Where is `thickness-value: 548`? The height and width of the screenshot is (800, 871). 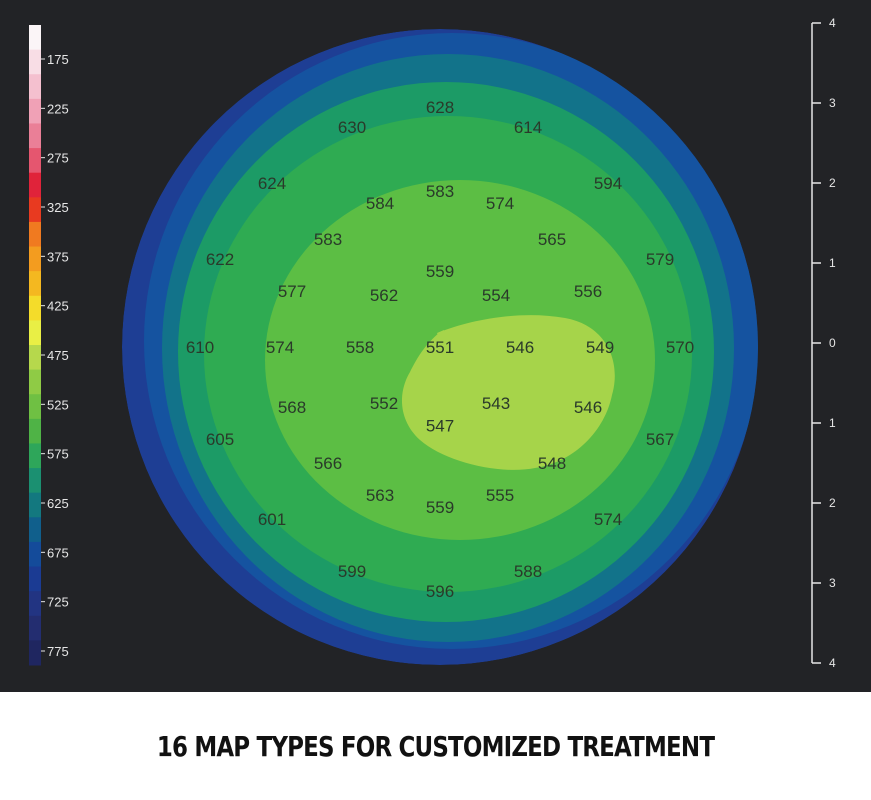 thickness-value: 548 is located at coordinates (552, 463).